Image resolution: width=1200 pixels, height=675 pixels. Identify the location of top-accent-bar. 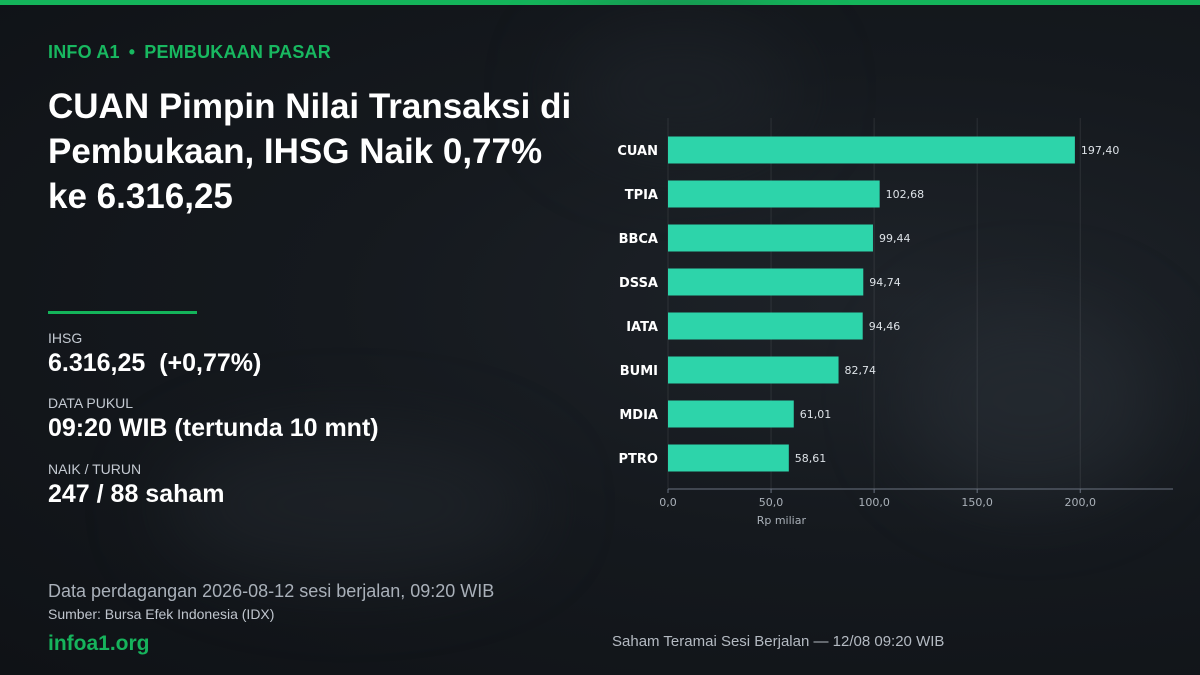
(600, 2).